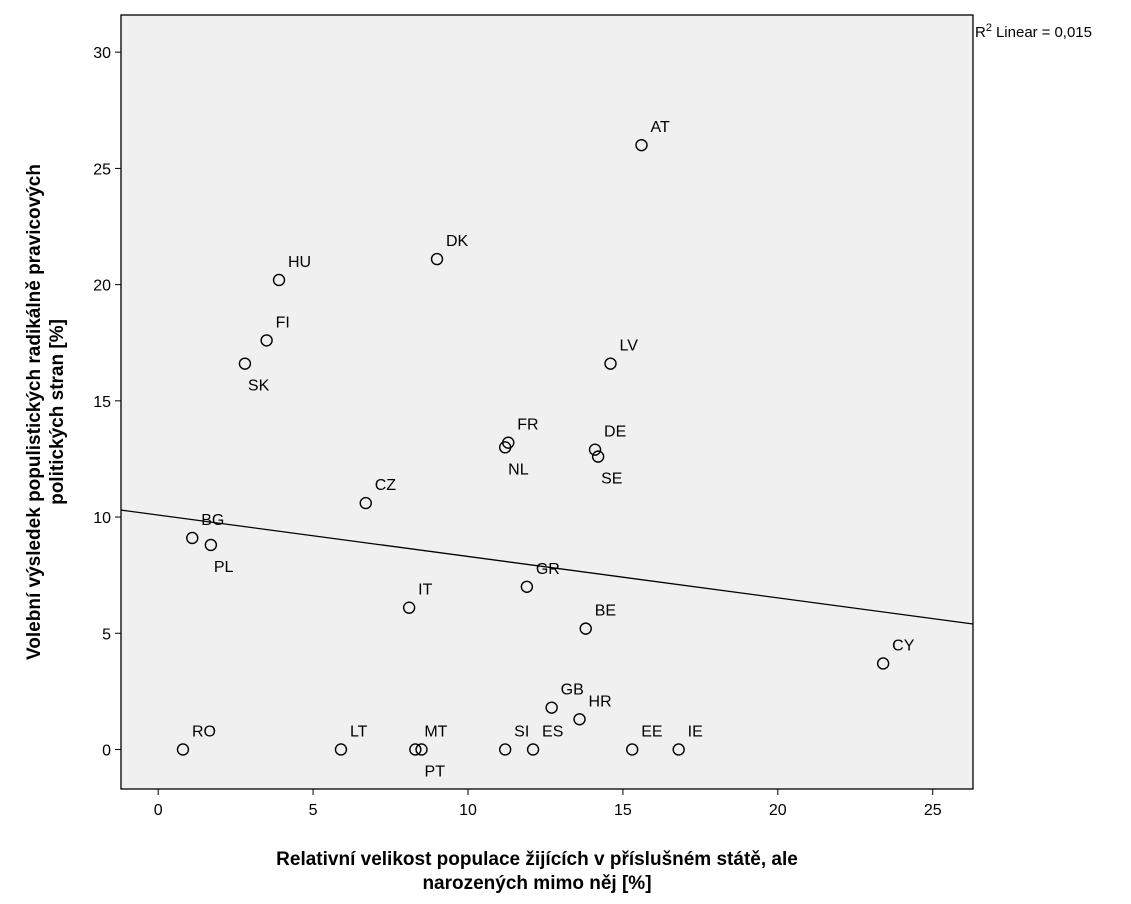  What do you see at coordinates (204, 731) in the screenshot?
I see `point-label-ro: RO` at bounding box center [204, 731].